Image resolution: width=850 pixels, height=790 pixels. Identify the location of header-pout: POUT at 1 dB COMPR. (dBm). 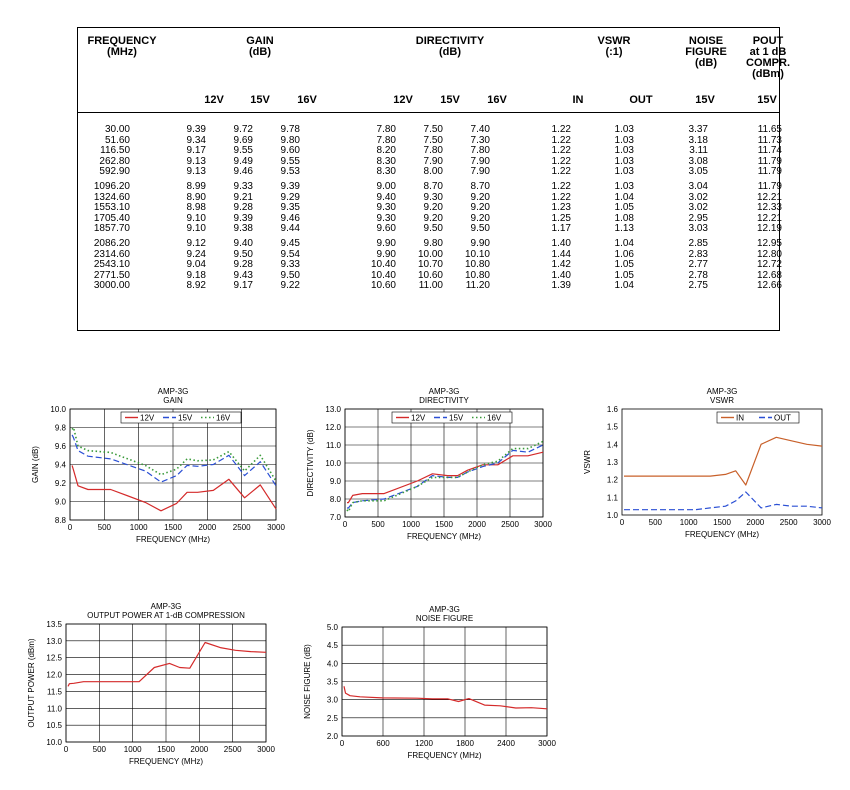
(768, 57).